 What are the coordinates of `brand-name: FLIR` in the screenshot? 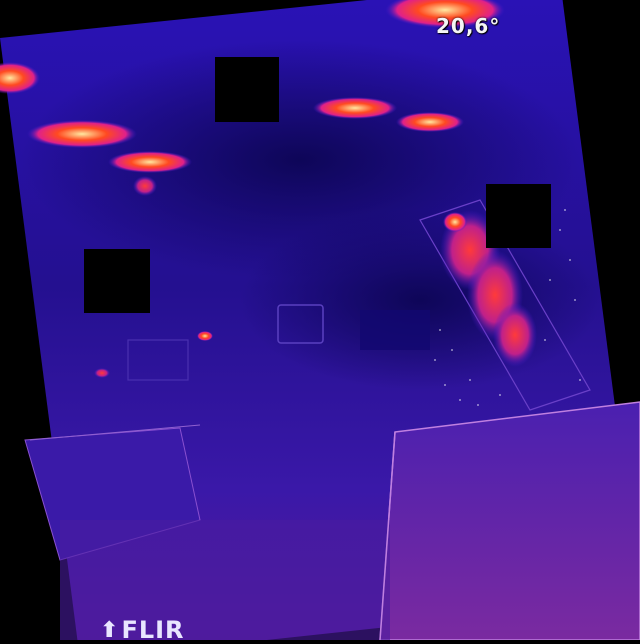 It's located at (153, 630).